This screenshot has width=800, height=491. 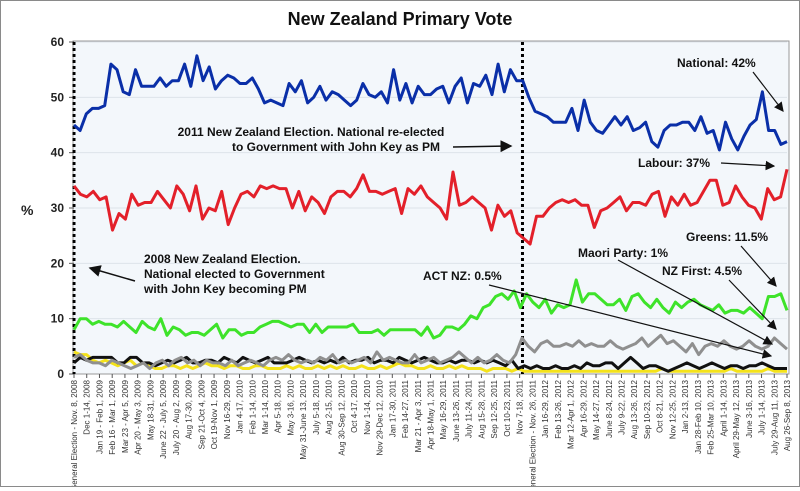 What do you see at coordinates (58, 263) in the screenshot?
I see `y-tick-label: 20` at bounding box center [58, 263].